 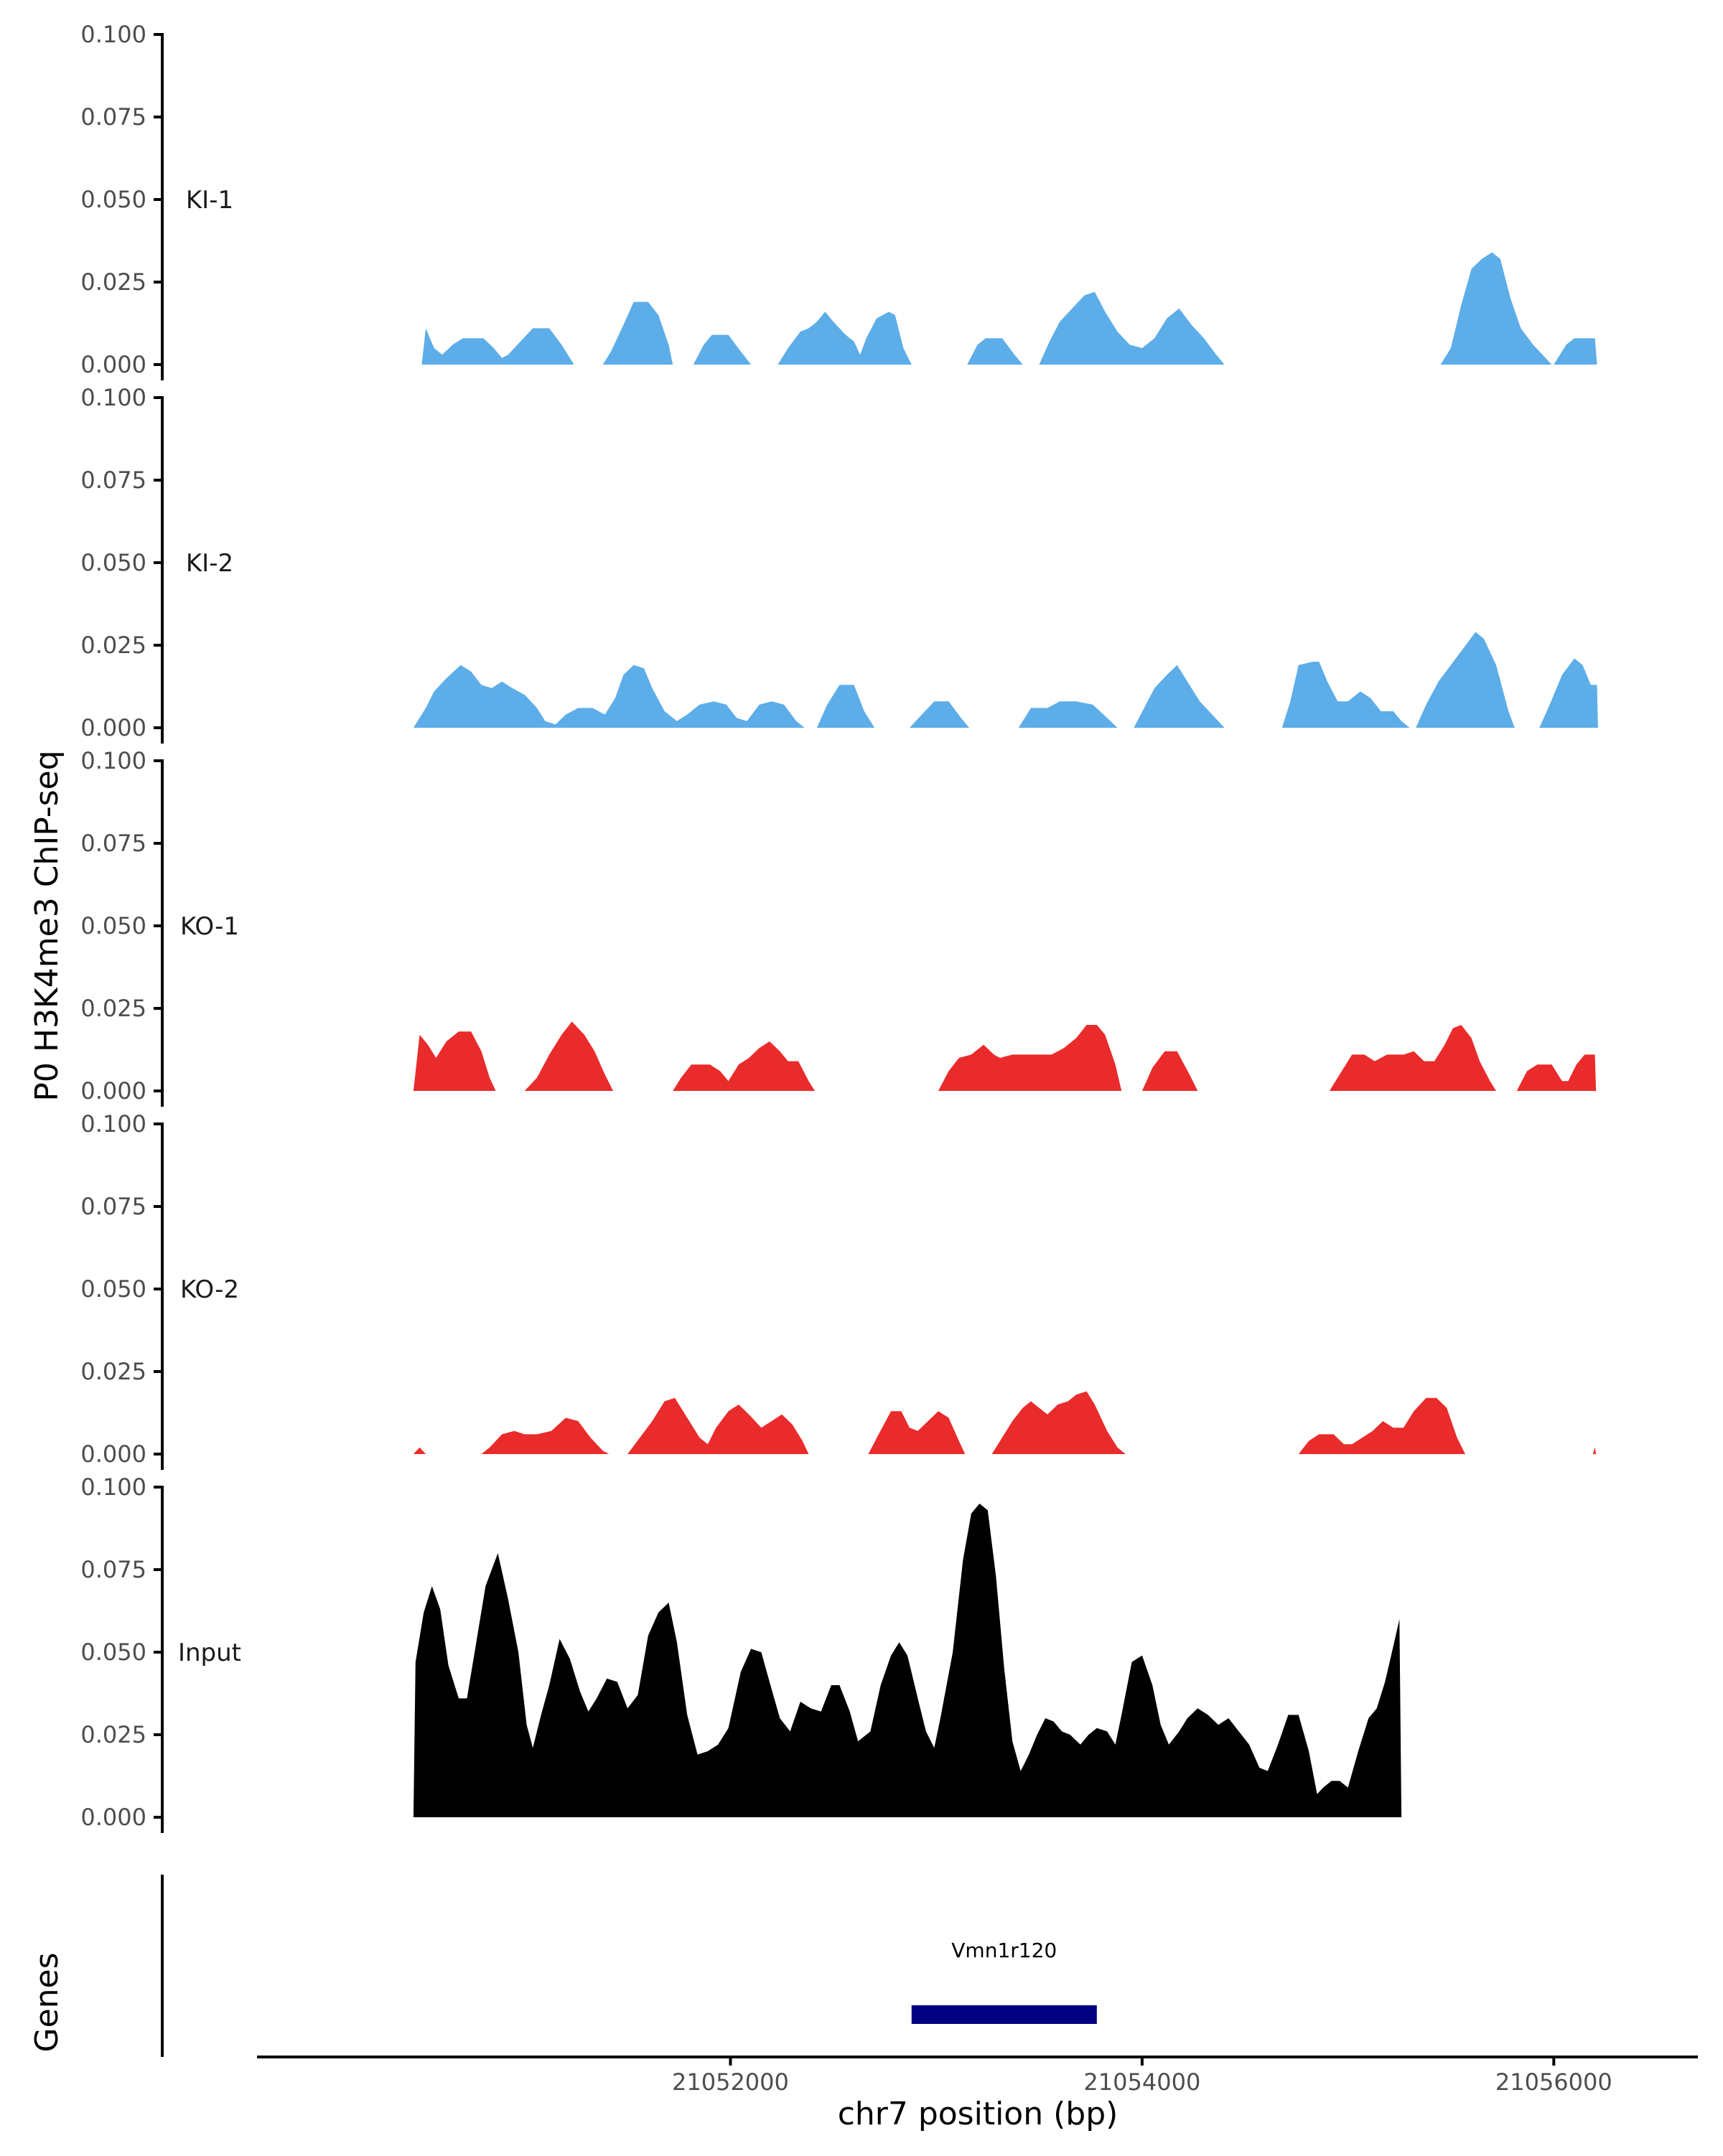 What do you see at coordinates (209, 200) in the screenshot?
I see `track-label: KI-1` at bounding box center [209, 200].